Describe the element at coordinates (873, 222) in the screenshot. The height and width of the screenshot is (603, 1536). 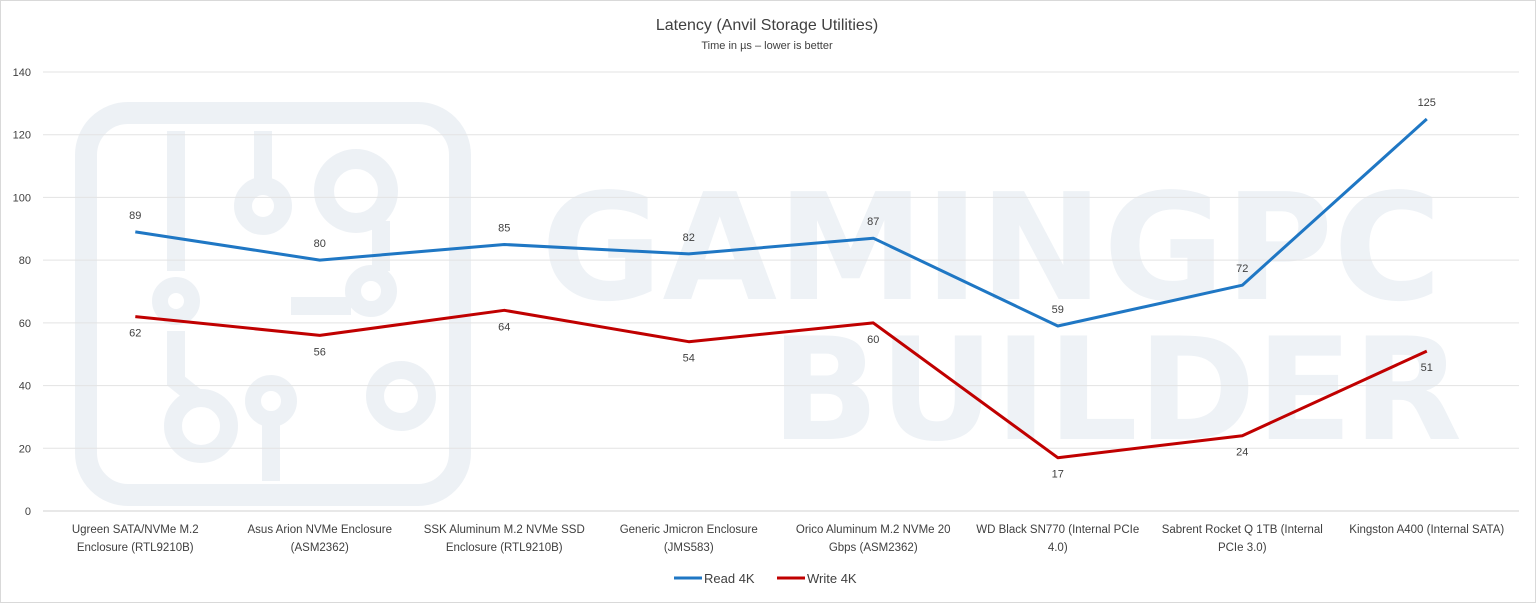
I see `data-label: 87` at that location.